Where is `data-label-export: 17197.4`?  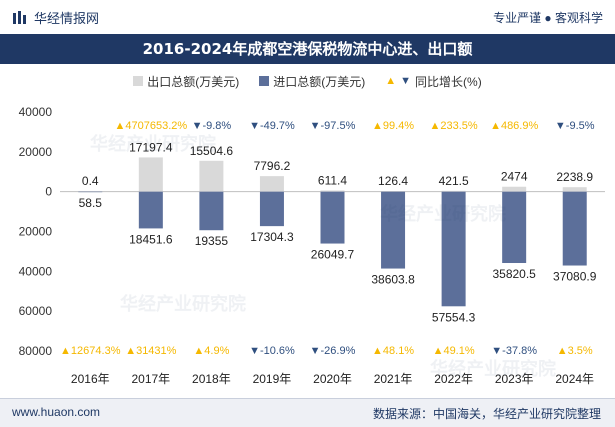
data-label-export: 17197.4 is located at coordinates (151, 147).